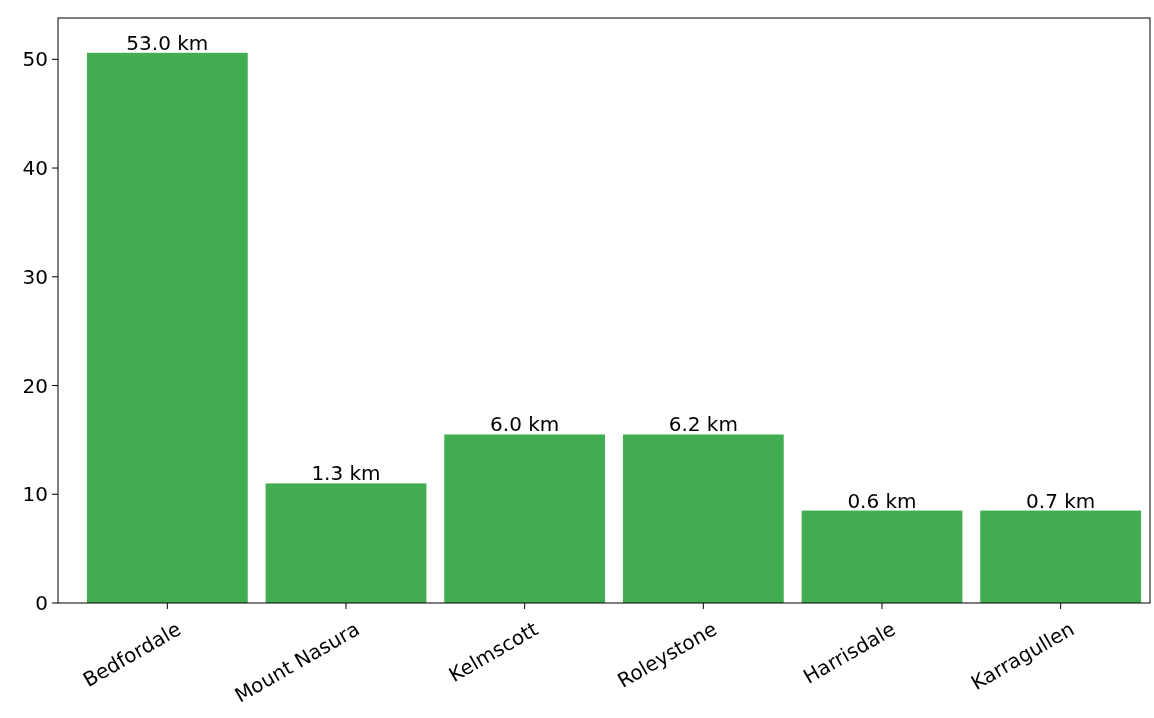  Describe the element at coordinates (35, 276) in the screenshot. I see `y-tick-label: 30` at that location.